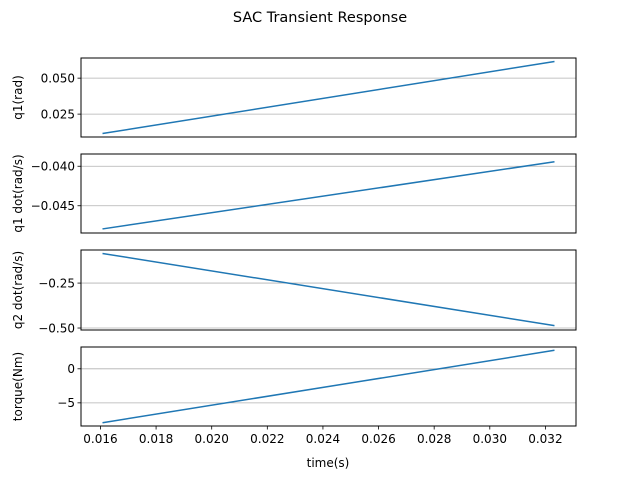  What do you see at coordinates (490, 439) in the screenshot?
I see `x-tick-label: 0.030` at bounding box center [490, 439].